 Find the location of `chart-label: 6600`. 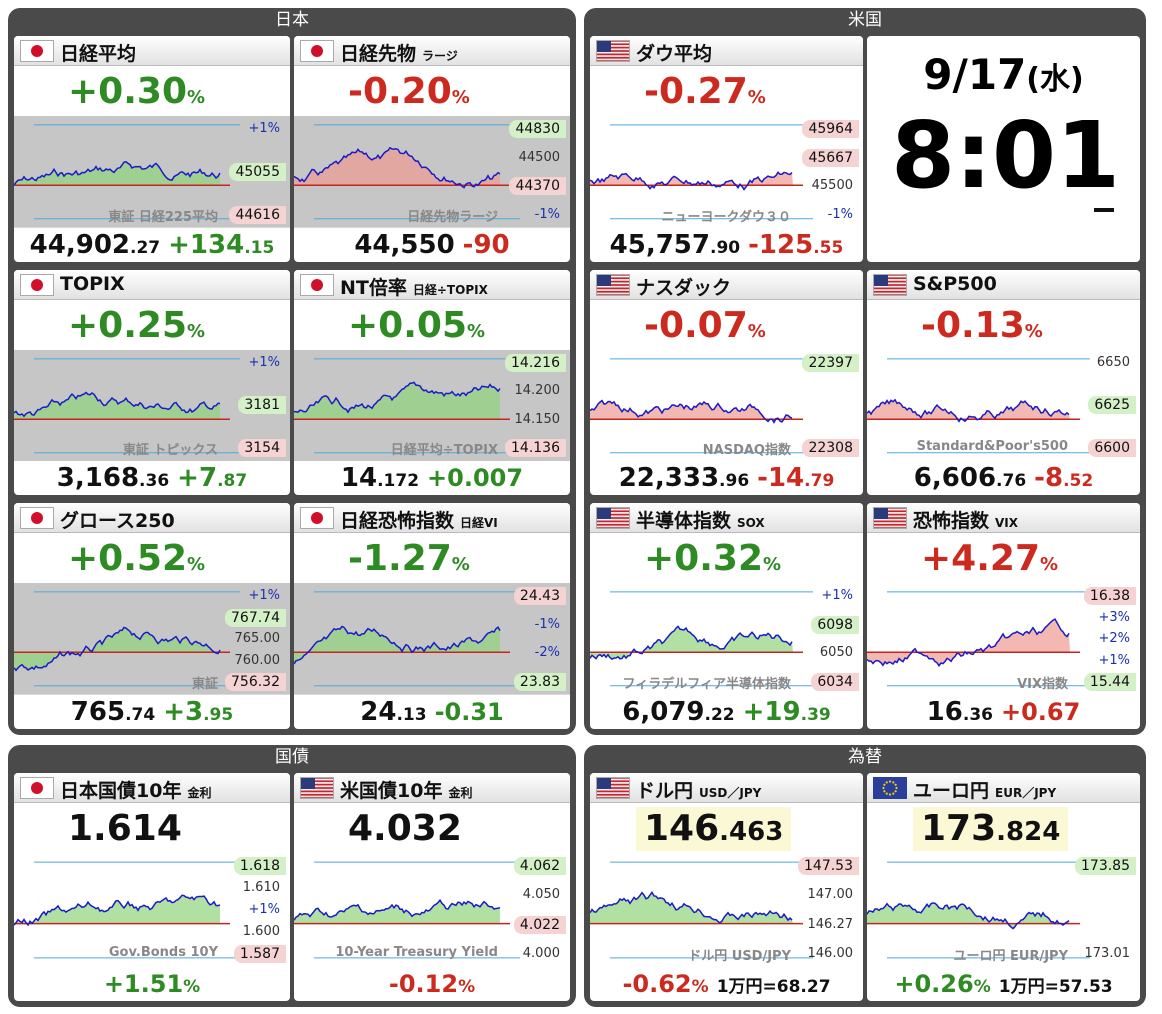

chart-label: 6600 is located at coordinates (1112, 448).